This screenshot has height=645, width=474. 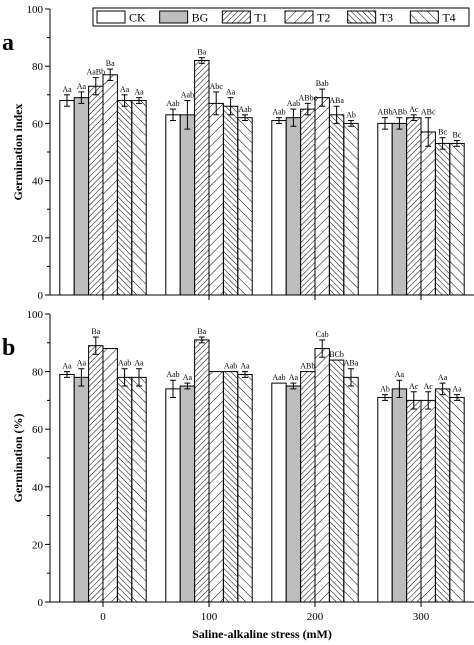 I want to click on panel-letter: a, so click(x=8, y=43).